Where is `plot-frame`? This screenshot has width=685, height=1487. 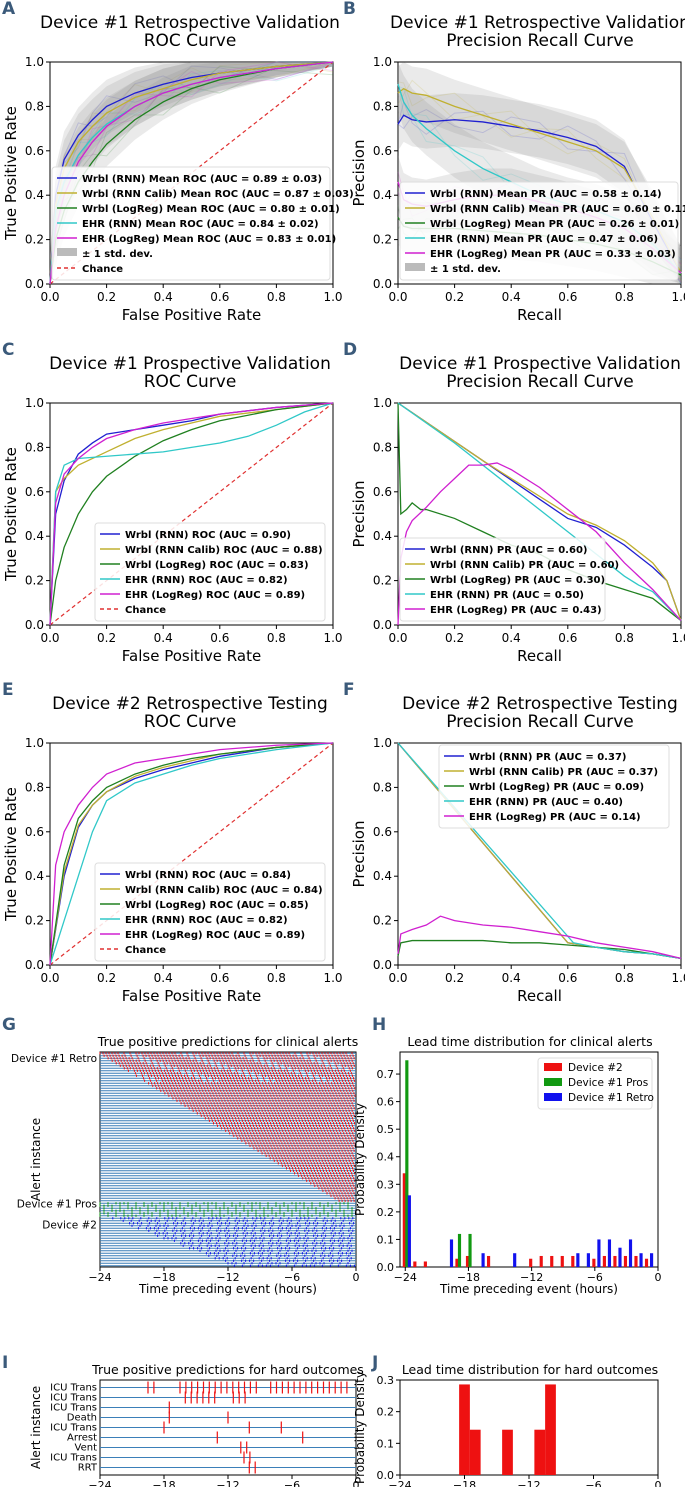
plot-frame is located at coordinates (539, 854).